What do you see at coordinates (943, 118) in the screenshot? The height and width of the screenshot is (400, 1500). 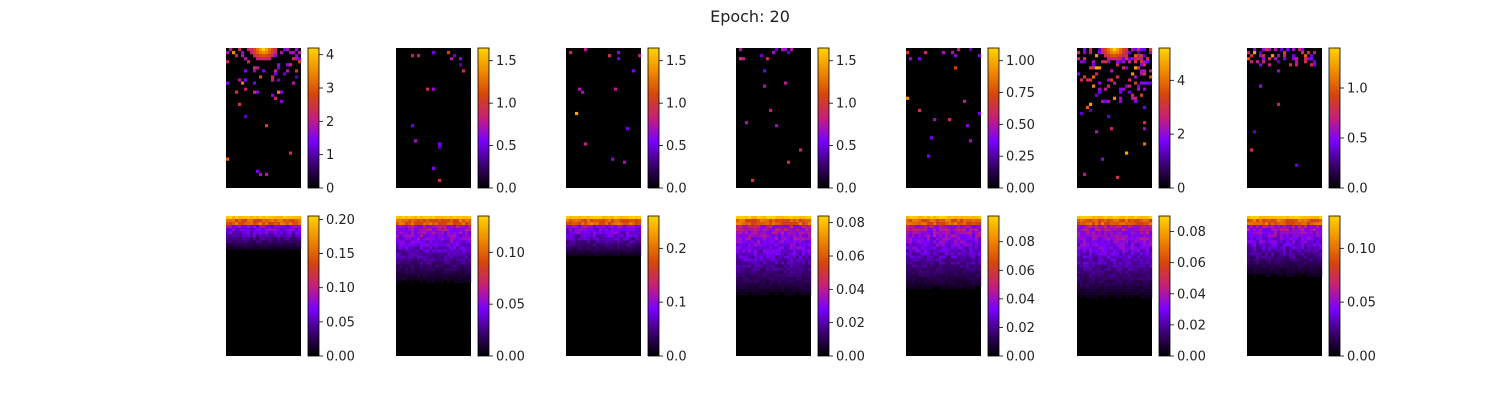 I see `heatmap-background` at bounding box center [943, 118].